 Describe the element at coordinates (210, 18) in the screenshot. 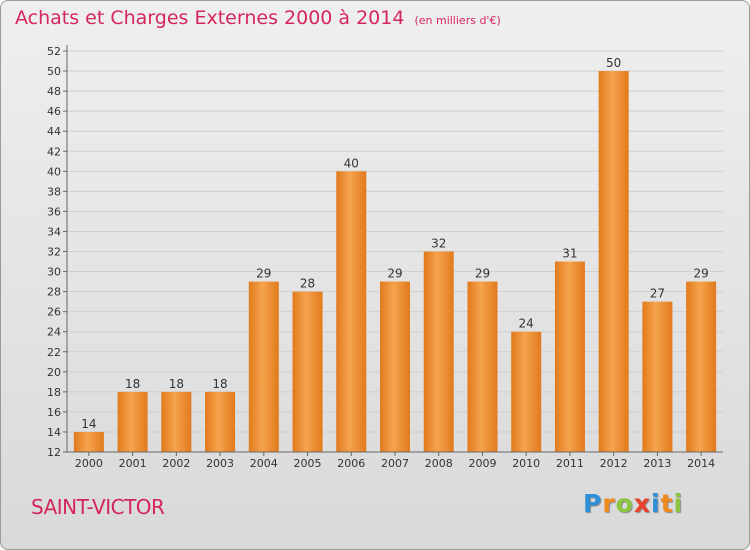

I see `title-text: Achats et Charges Externes 2000 à 2014` at that location.